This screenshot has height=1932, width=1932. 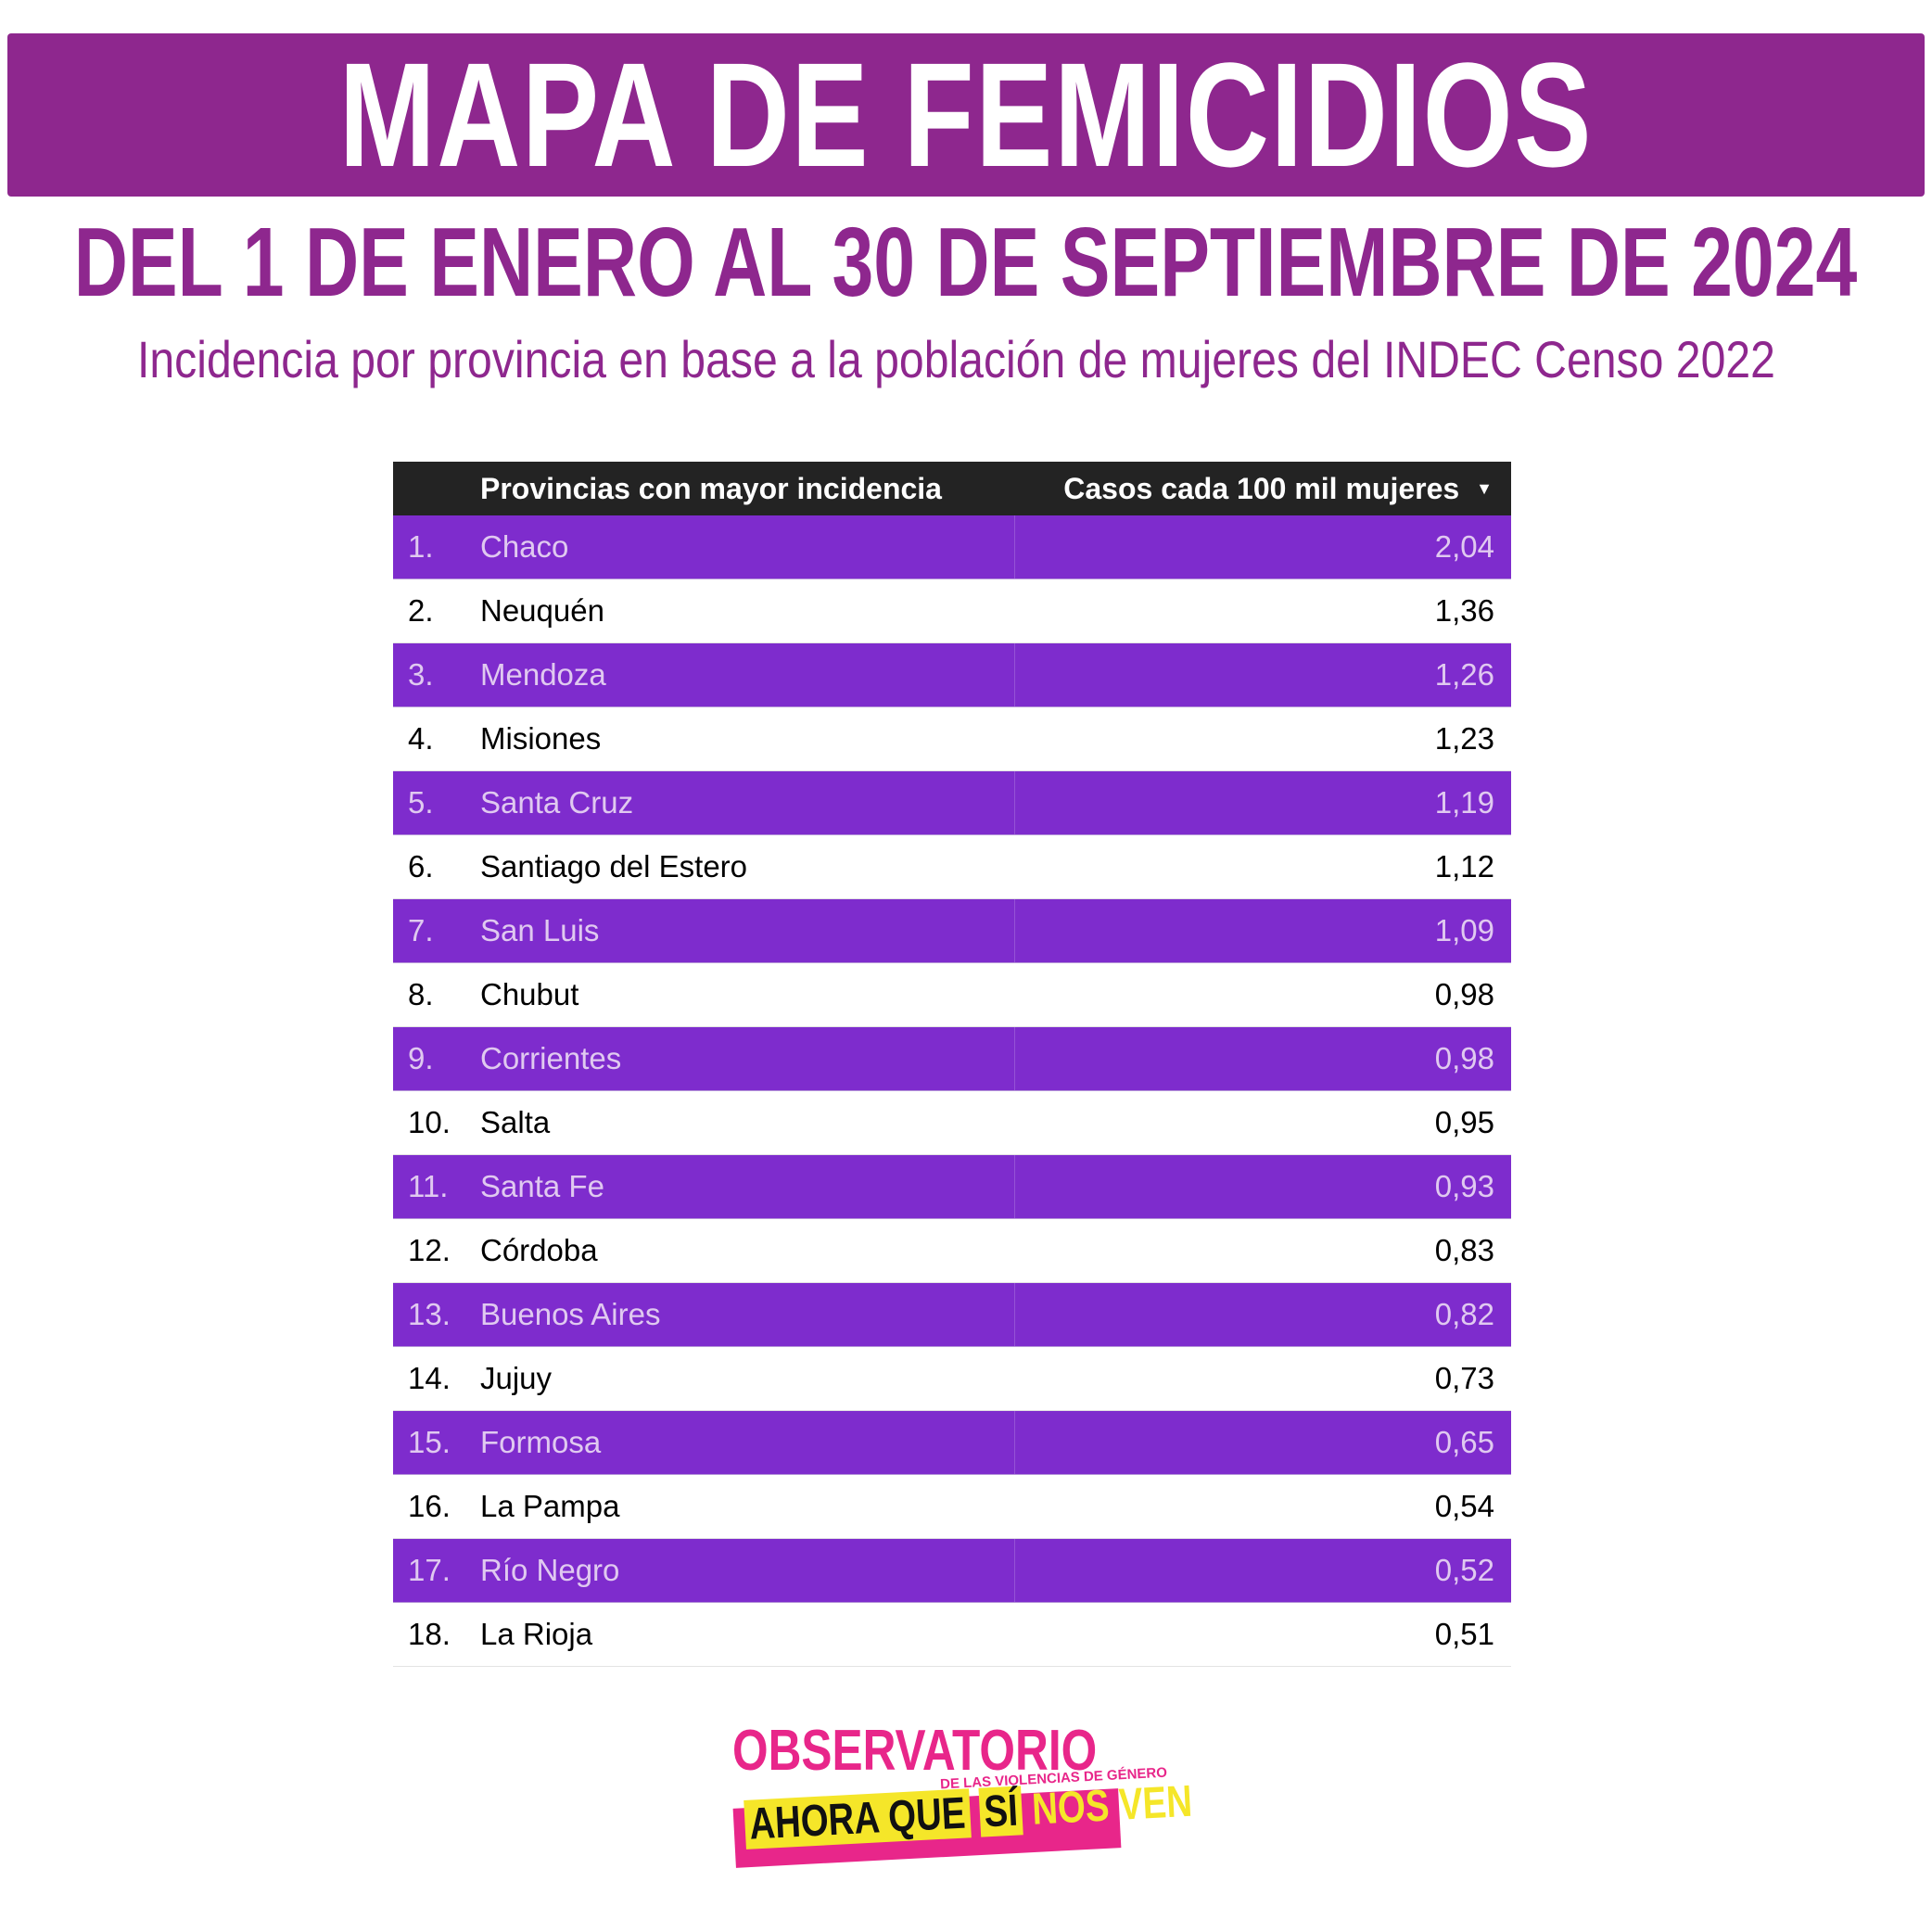 I want to click on logo-slogan: AHORA QUE SÍ NOS VEN, so click(x=969, y=1814).